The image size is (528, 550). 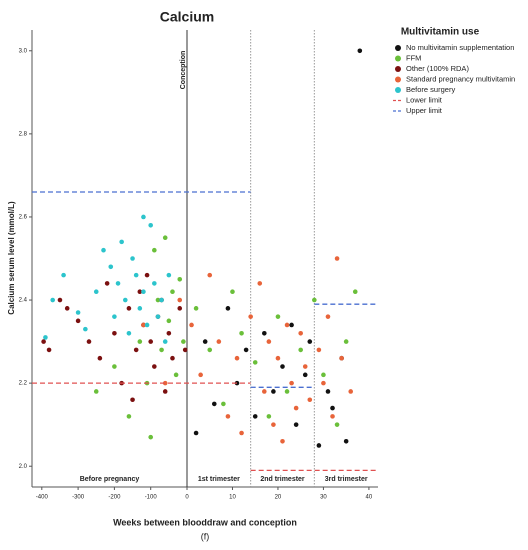 What do you see at coordinates (23, 218) in the screenshot?
I see `y-tick-label: 2.6` at bounding box center [23, 218].